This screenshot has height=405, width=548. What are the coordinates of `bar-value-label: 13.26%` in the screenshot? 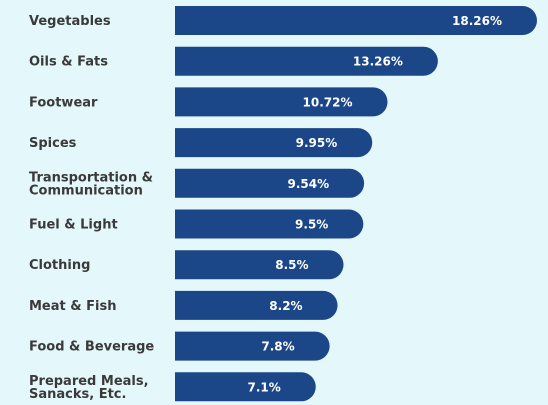 It's located at (378, 62).